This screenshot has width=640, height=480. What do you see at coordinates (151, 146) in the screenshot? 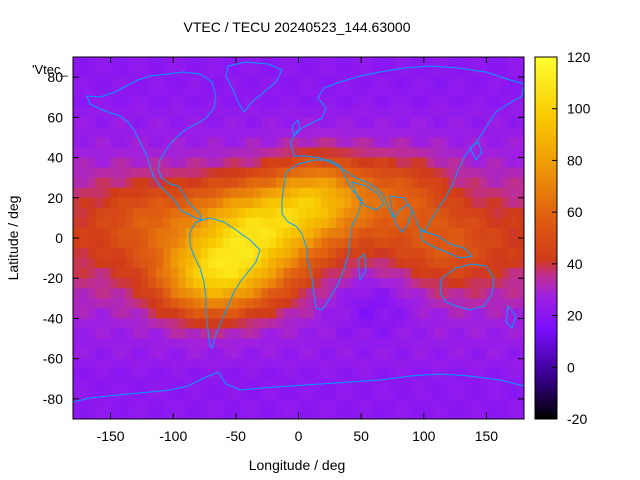
I see `coastline-north-america` at bounding box center [151, 146].